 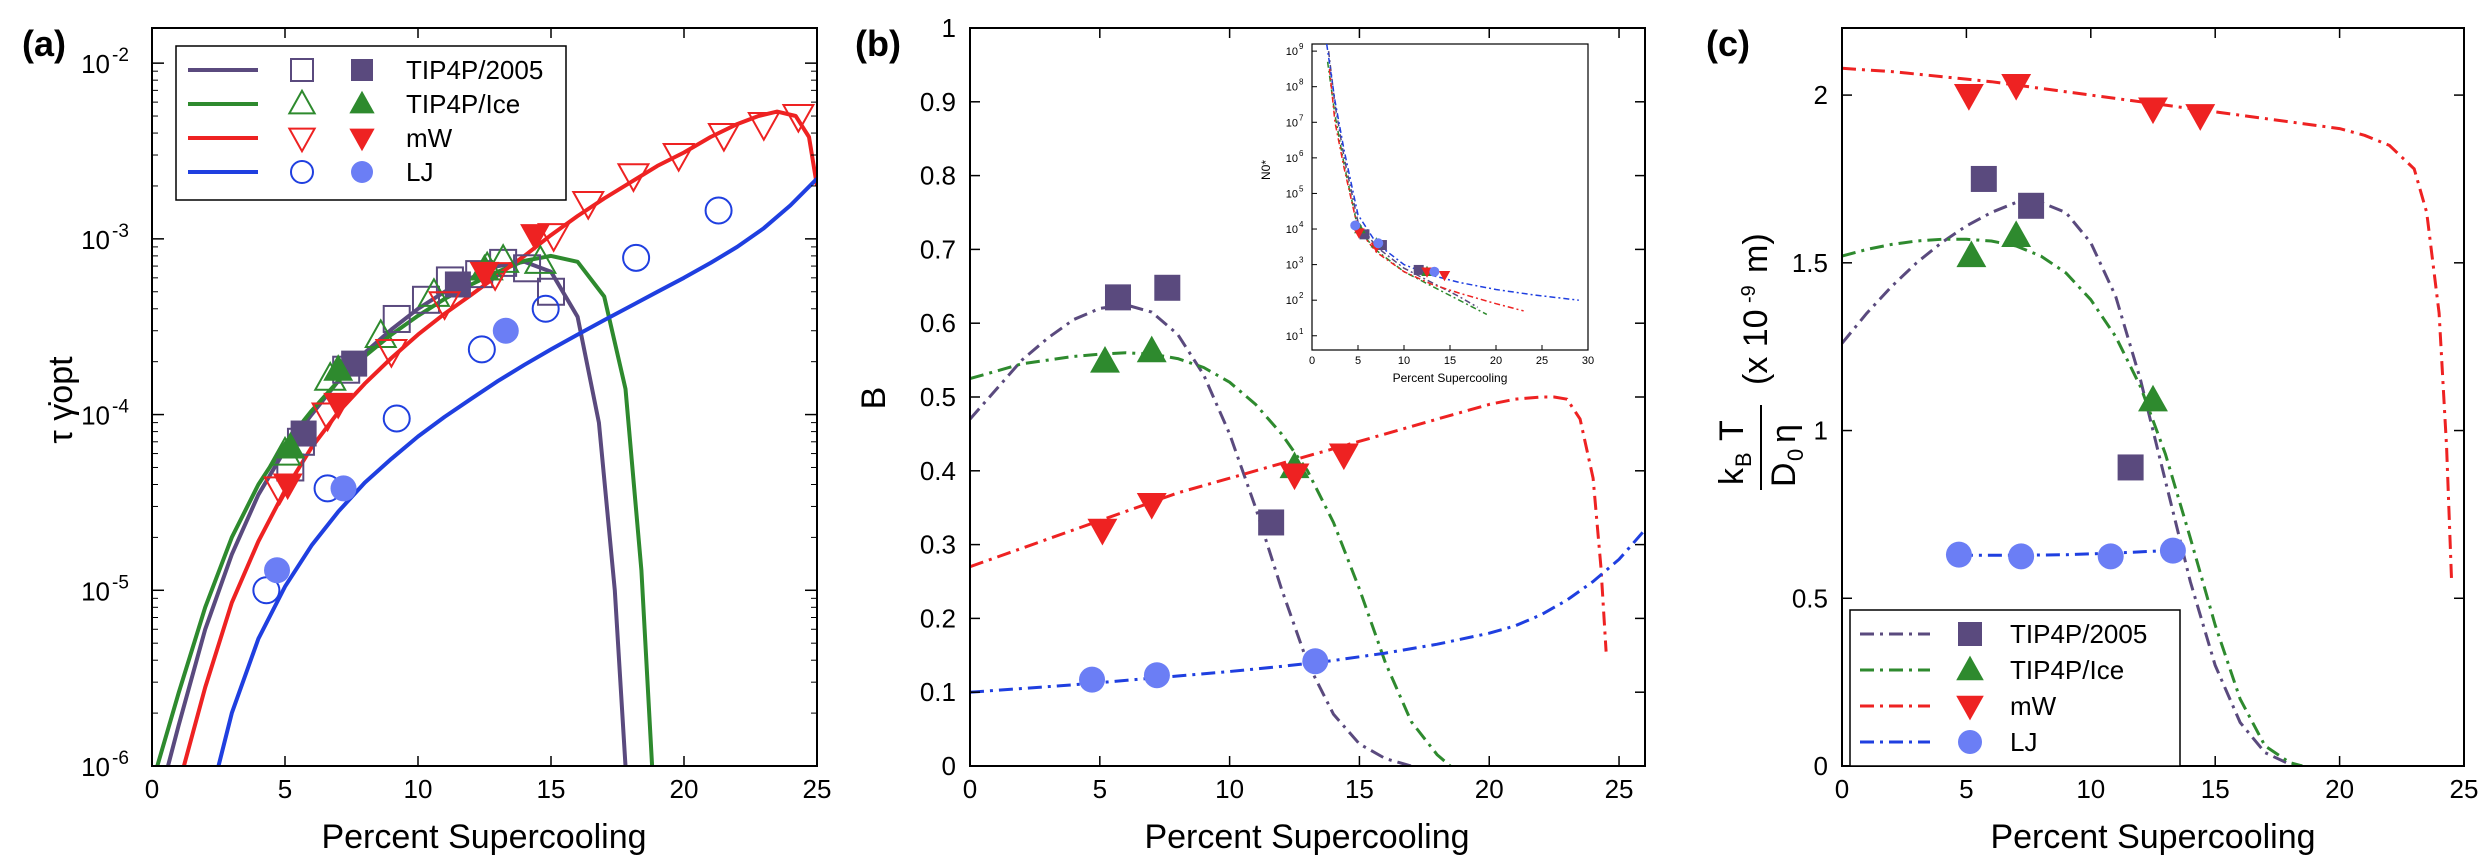 What do you see at coordinates (1450, 361) in the screenshot?
I see `inset-x-tick-label: 15` at bounding box center [1450, 361].